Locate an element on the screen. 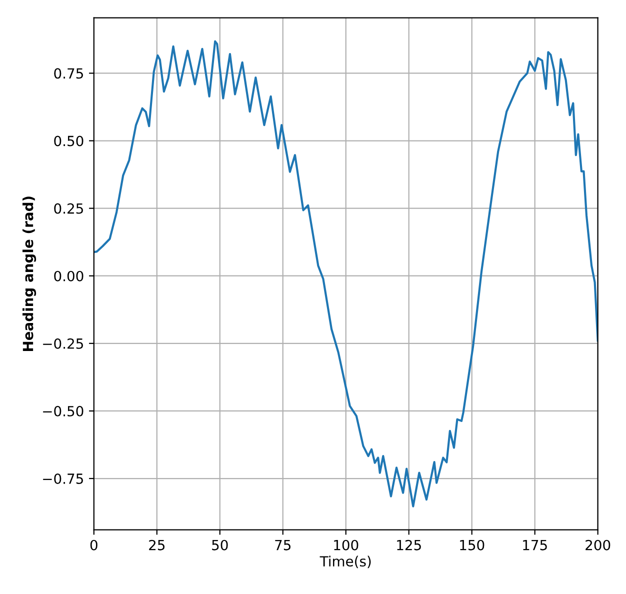 Image resolution: width=626 pixels, height=594 pixels. y-tick-label: 0.00 is located at coordinates (69, 276).